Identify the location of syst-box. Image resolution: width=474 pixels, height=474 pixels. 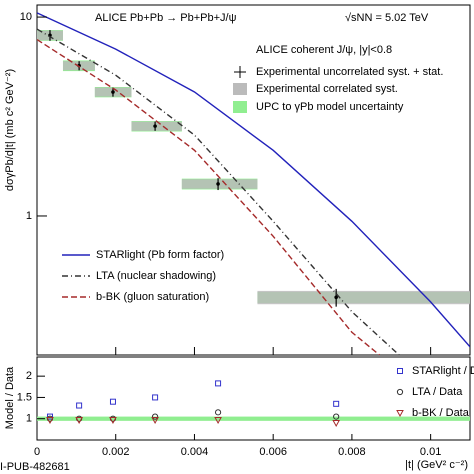
(363, 297).